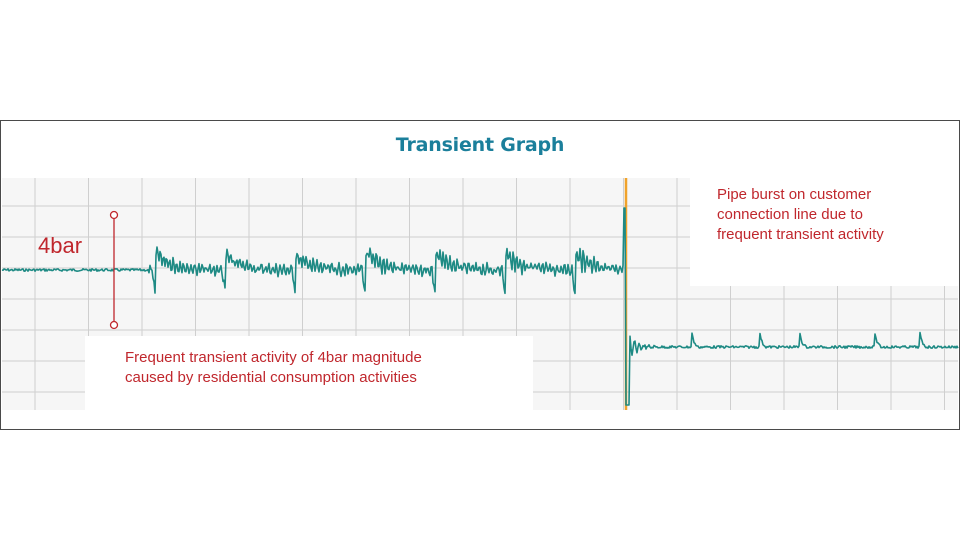 This screenshot has height=550, width=960. What do you see at coordinates (60, 245) in the screenshot?
I see `magnitude-label: 4bar` at bounding box center [60, 245].